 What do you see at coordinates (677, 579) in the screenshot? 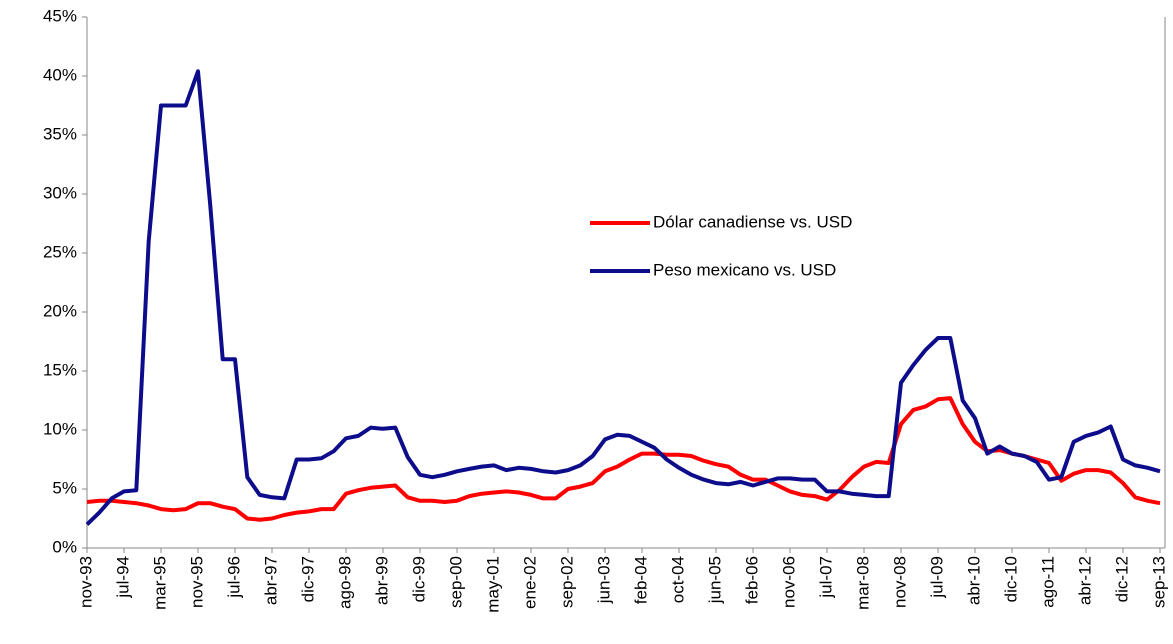
I see `x-tick-label: oct-04` at bounding box center [677, 579].